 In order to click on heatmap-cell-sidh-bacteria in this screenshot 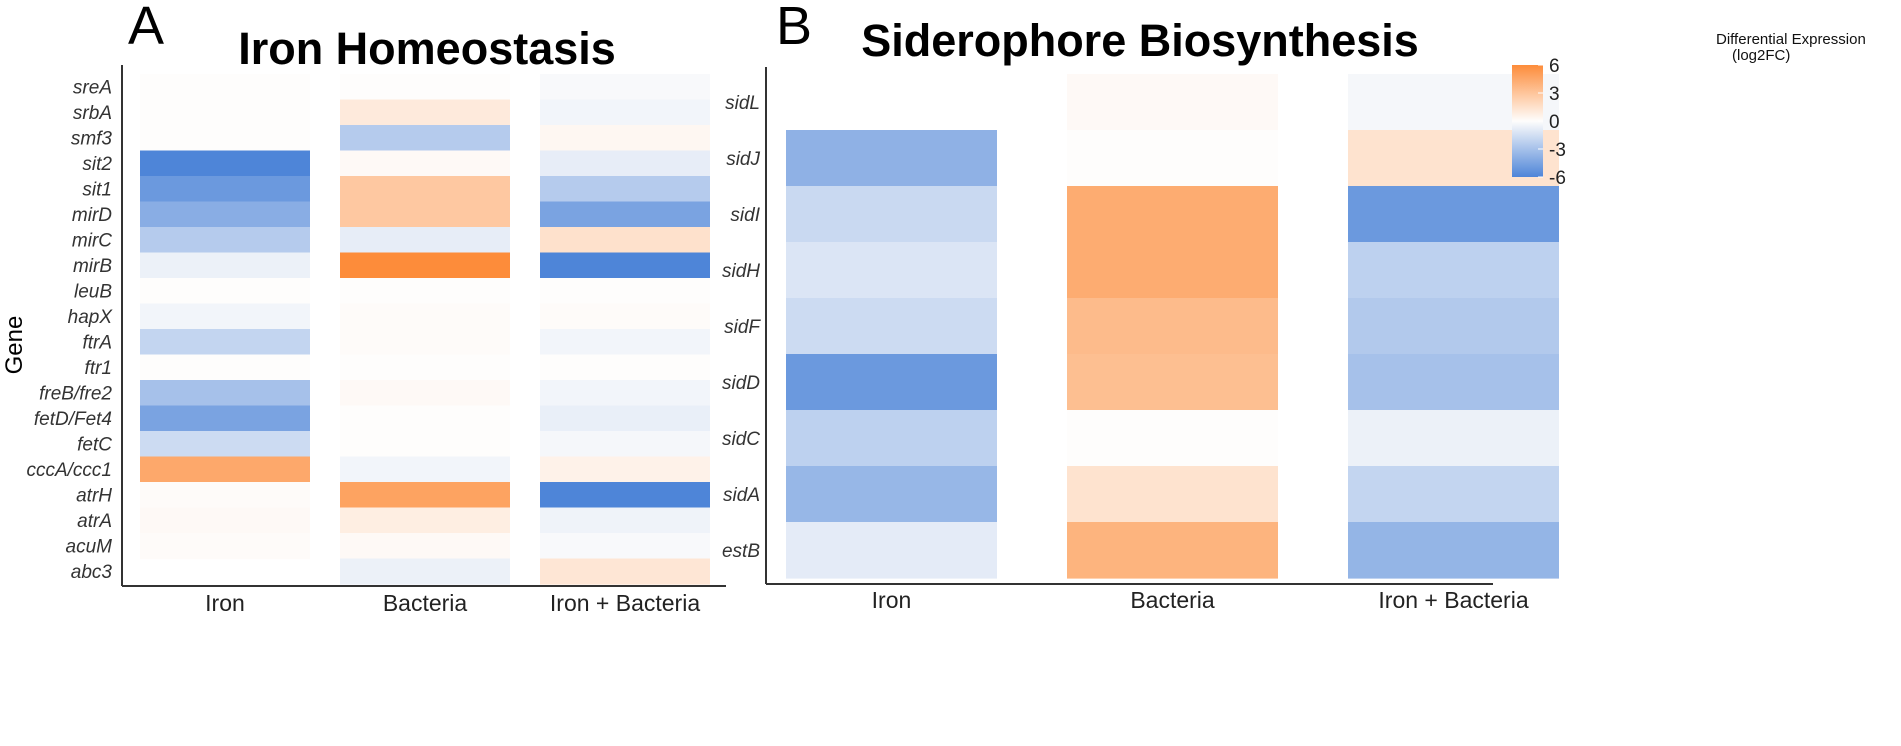, I will do `click(1172, 270)`.